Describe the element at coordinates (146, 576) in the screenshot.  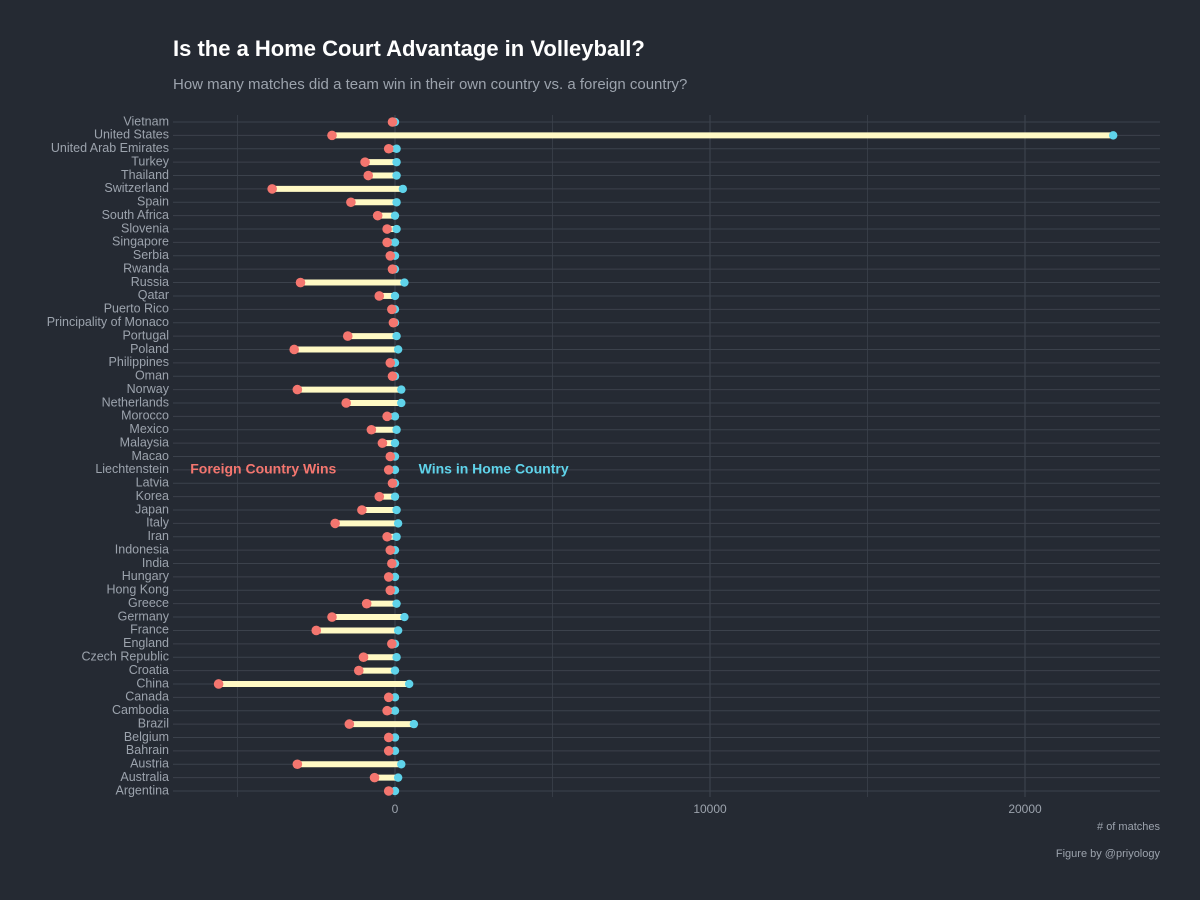
I see `y-tick-label: Hungary` at that location.